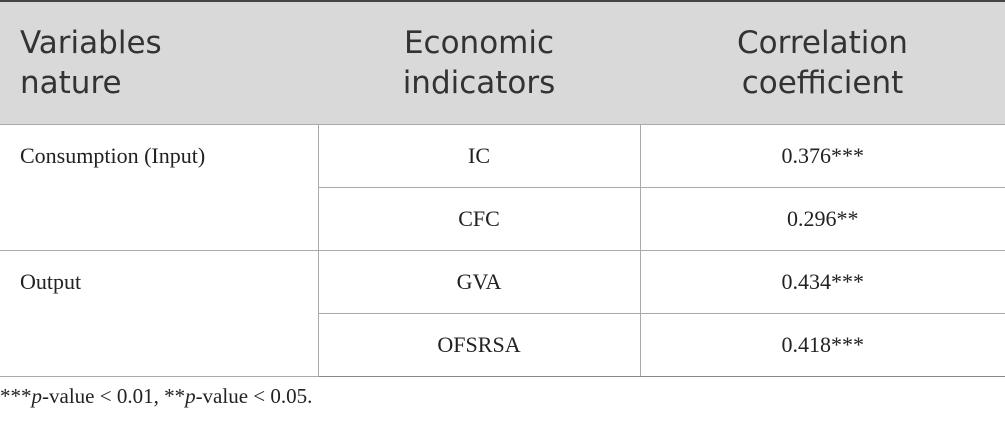 This screenshot has width=1005, height=426. What do you see at coordinates (114, 396) in the screenshot?
I see `footnote-part: -value < 0.01, **` at bounding box center [114, 396].